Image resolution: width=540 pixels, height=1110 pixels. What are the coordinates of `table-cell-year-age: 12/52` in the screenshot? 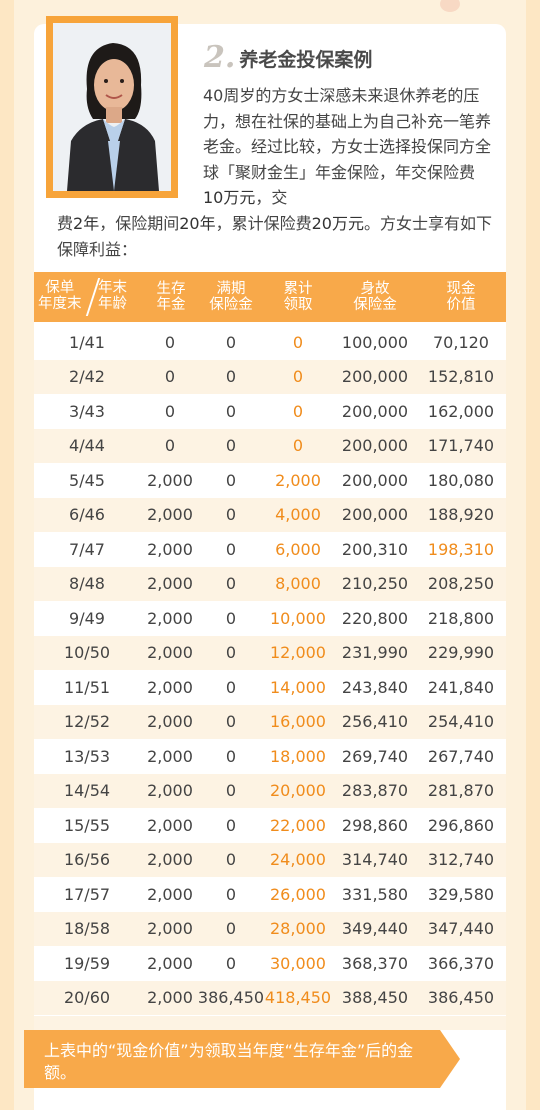 It's located at (87, 722).